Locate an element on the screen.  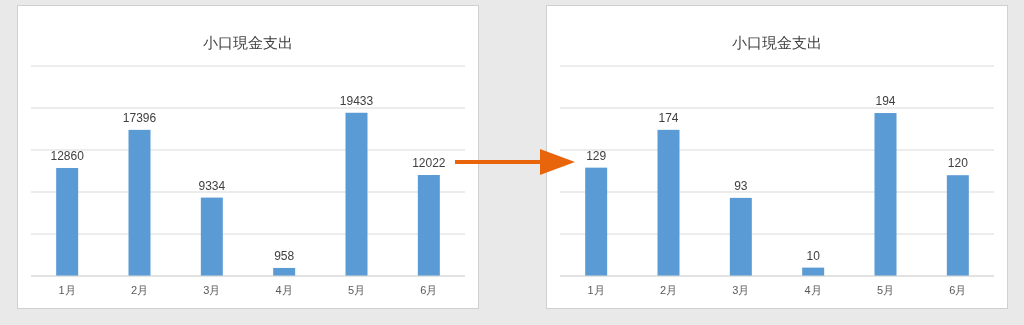
data-label: 17396 is located at coordinates (139, 117).